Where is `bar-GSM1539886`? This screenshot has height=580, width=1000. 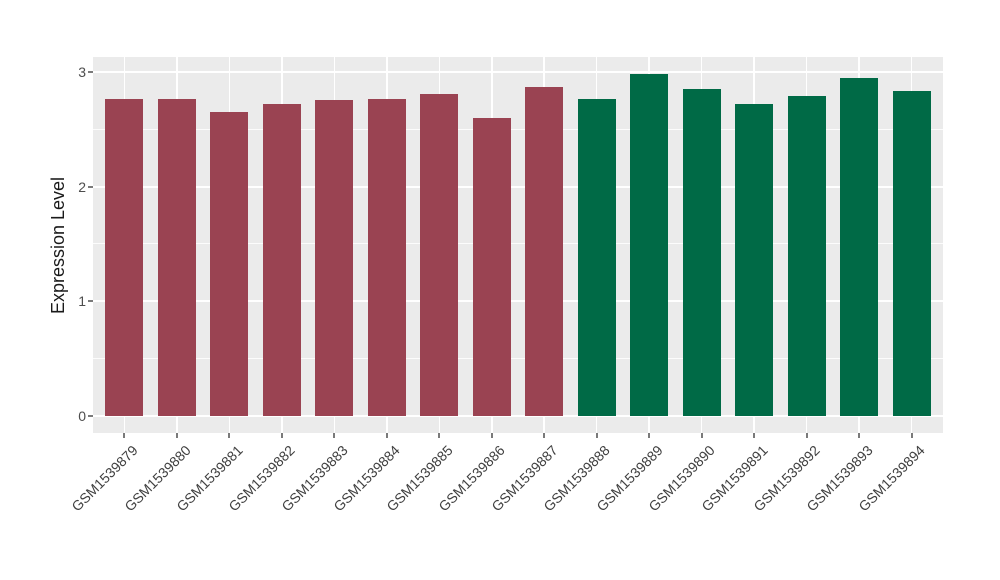
bar-GSM1539886 is located at coordinates (491, 267).